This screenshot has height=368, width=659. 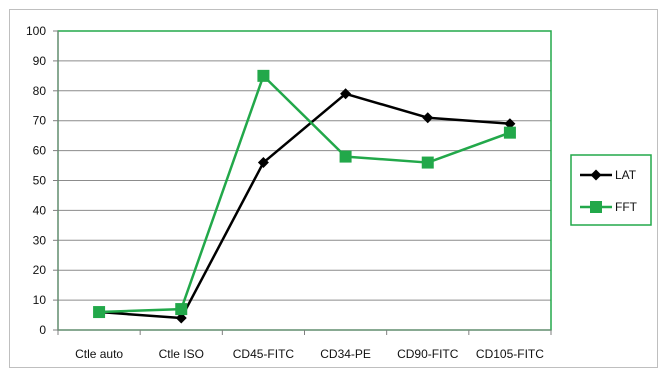 I want to click on x-tick-label: CD45-FITC, so click(x=264, y=354).